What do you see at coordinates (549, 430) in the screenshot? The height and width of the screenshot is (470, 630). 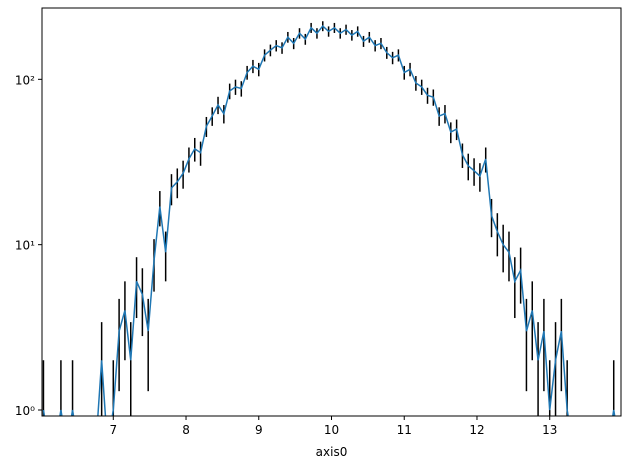 I see `x-tick-label: 13` at bounding box center [549, 430].